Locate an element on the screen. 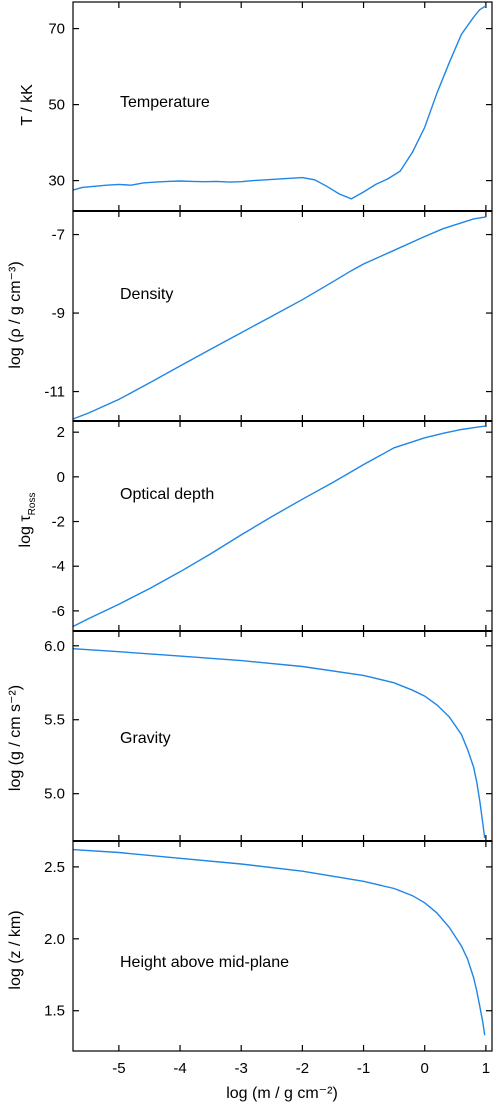 This screenshot has height=1105, width=494. x-tick-label: -3 is located at coordinates (241, 1068).